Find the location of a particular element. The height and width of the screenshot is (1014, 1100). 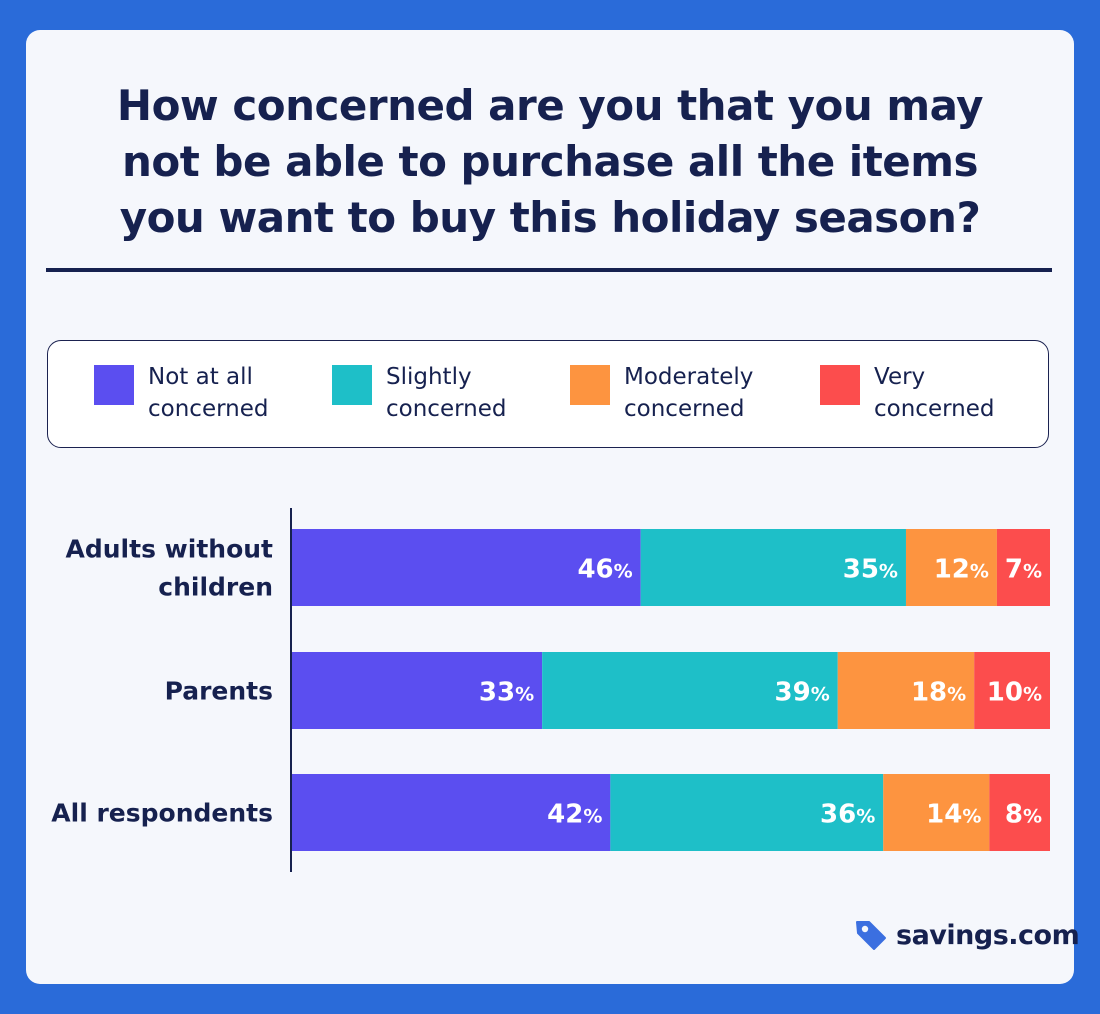

data-label: 14% is located at coordinates (953, 815).